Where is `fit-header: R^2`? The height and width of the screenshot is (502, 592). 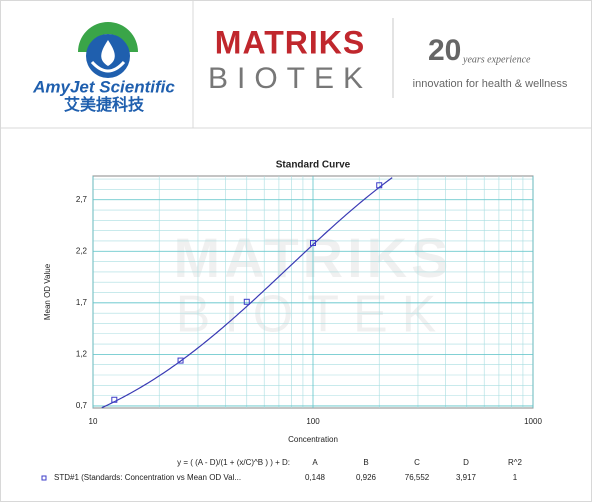 fit-header: R^2 is located at coordinates (515, 462).